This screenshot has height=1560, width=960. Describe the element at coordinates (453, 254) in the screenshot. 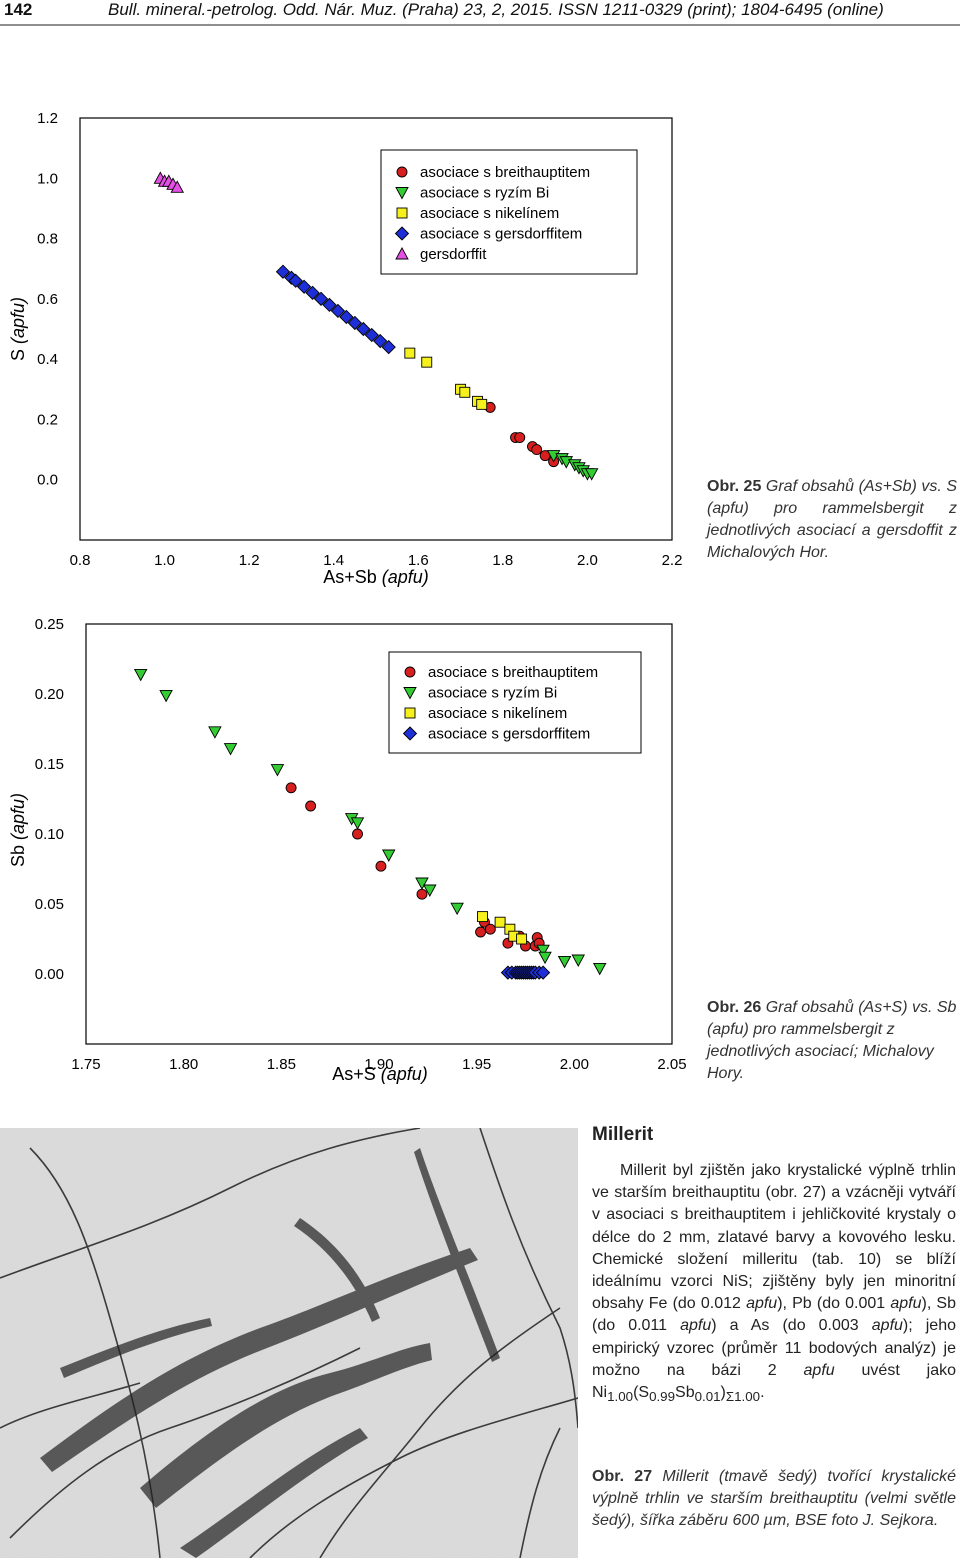

I see `legend-label: gersdorffit` at that location.